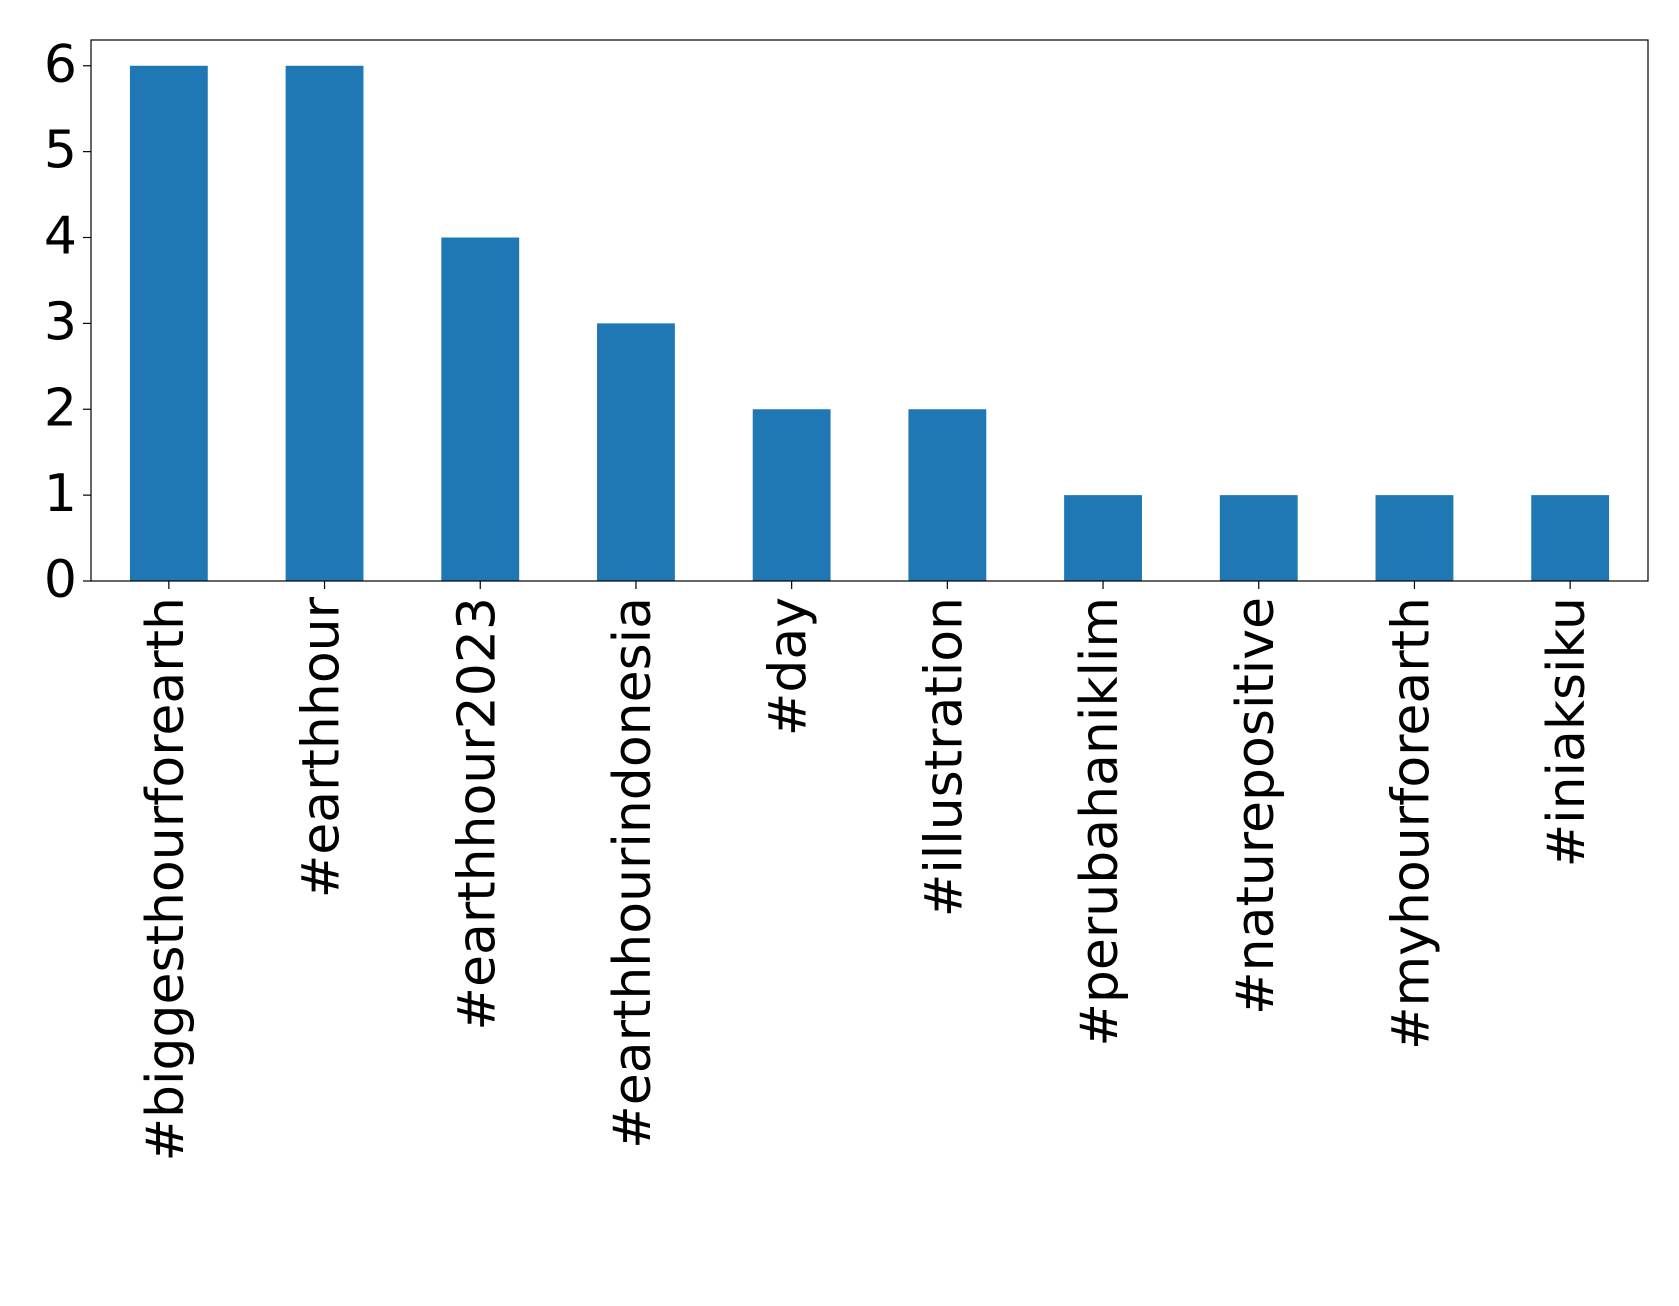  What do you see at coordinates (1100, 822) in the screenshot?
I see `x-tick-label: #perubahaniklim` at bounding box center [1100, 822].